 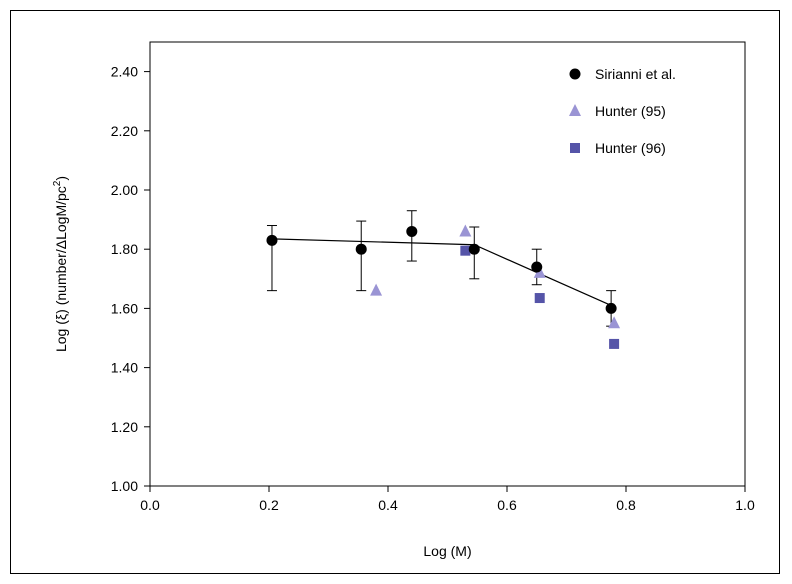 I want to click on legend-label: Hunter (96), so click(x=630, y=148).